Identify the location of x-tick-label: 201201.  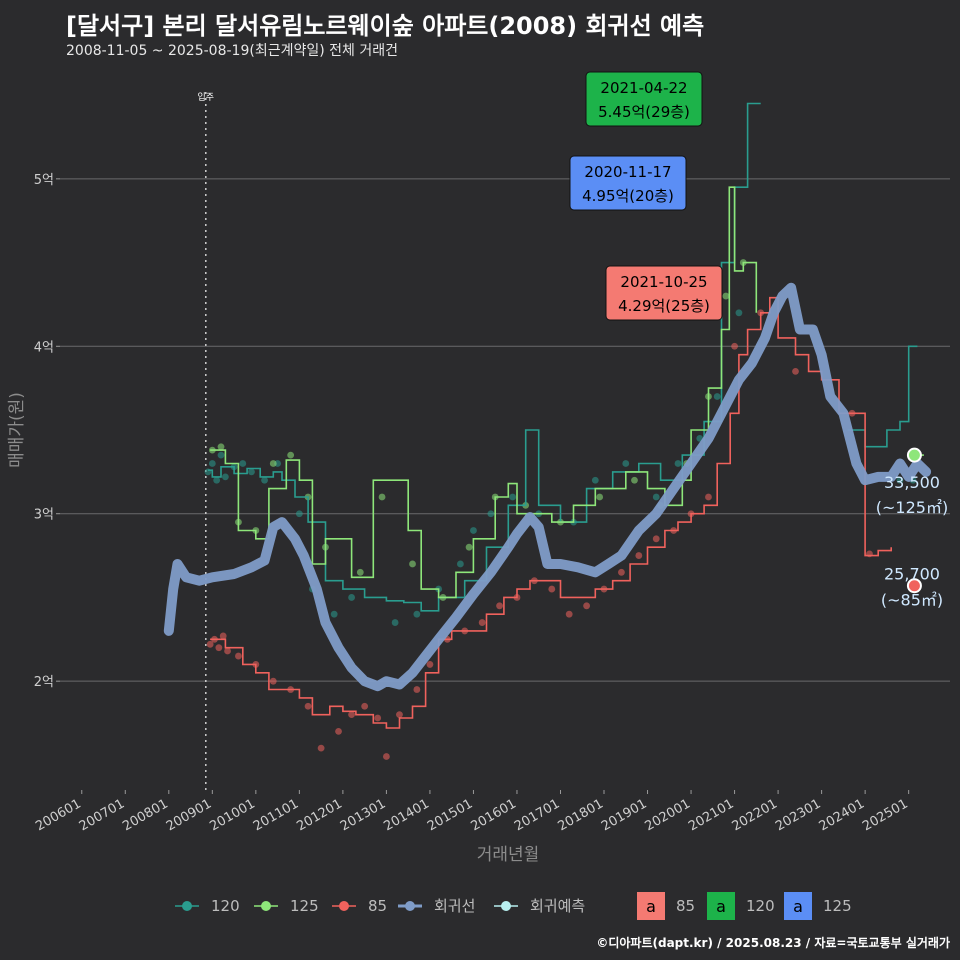
(319, 815).